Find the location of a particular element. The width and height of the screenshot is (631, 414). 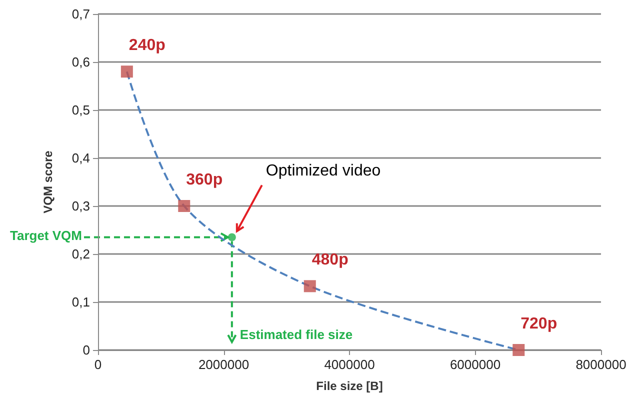

annotation: 240p is located at coordinates (147, 45).